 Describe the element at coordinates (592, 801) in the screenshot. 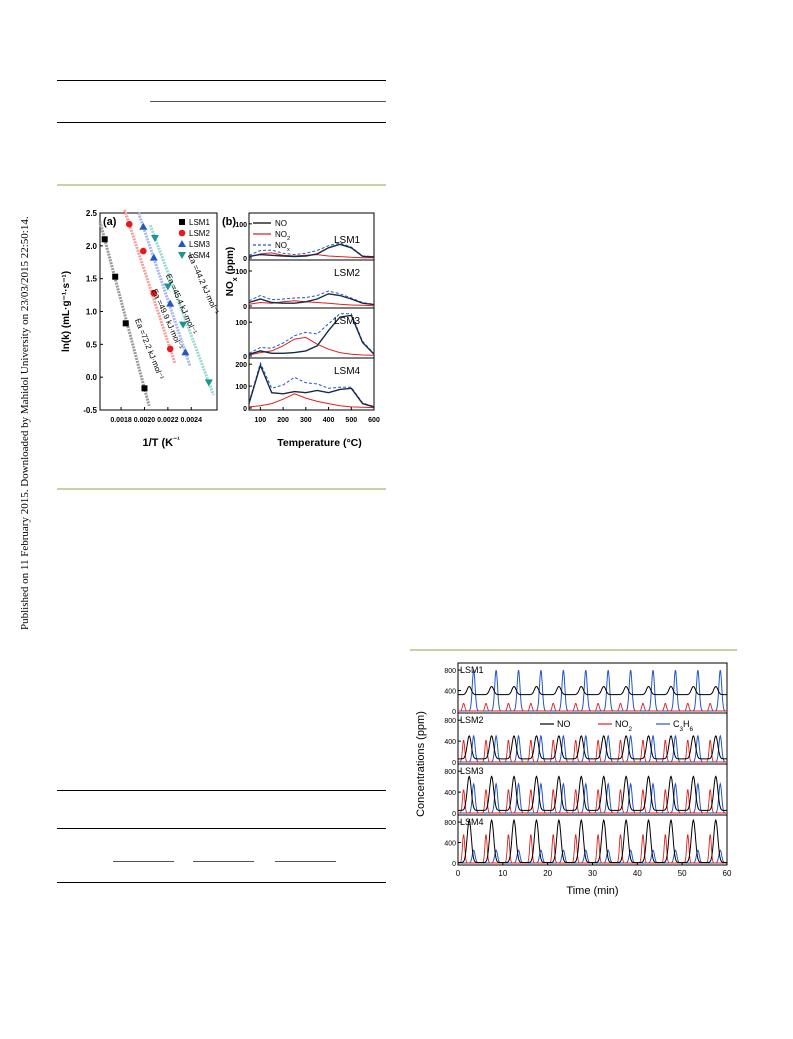

I see `no2-curve` at that location.